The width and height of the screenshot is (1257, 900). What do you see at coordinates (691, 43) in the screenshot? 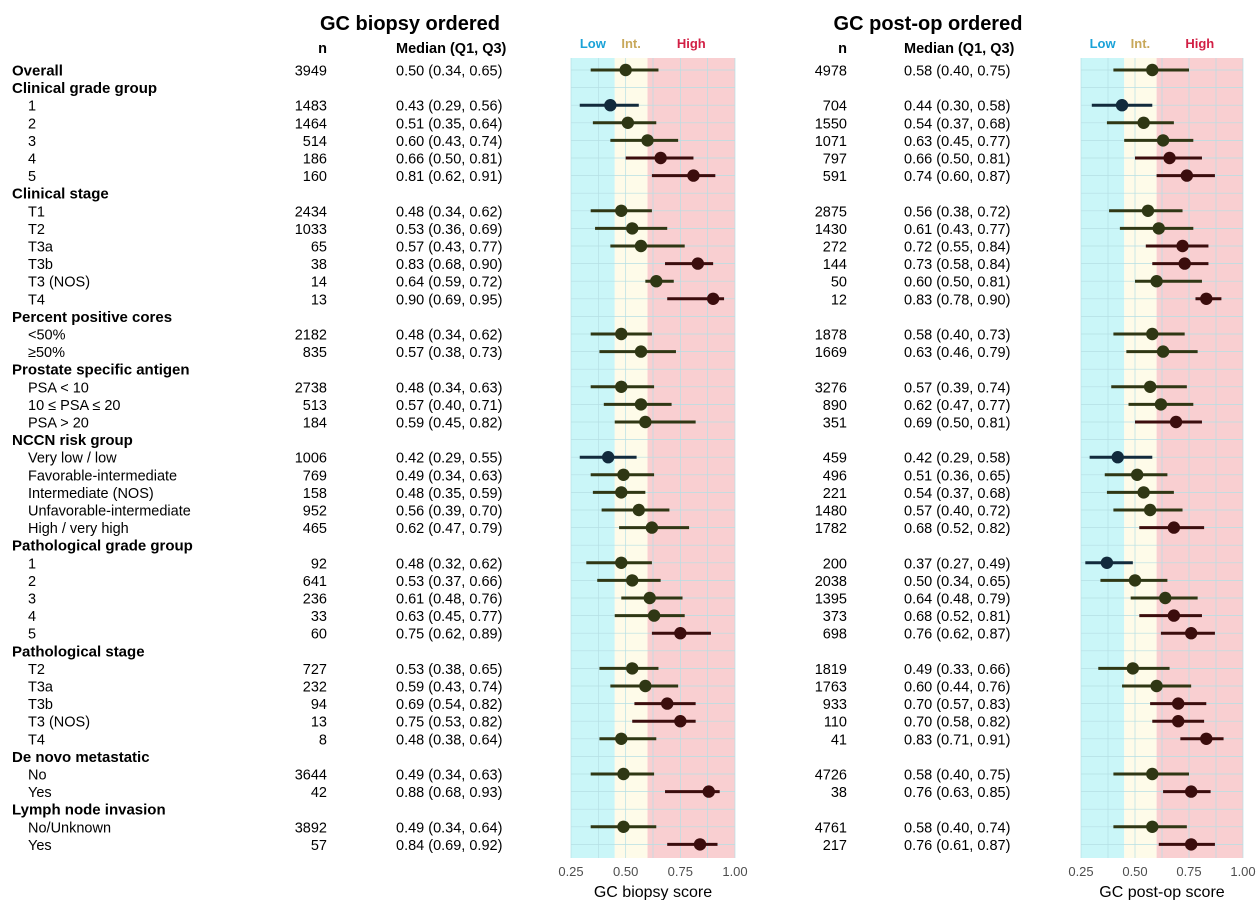
I see `biopsy-zone-label-high: High` at bounding box center [691, 43].